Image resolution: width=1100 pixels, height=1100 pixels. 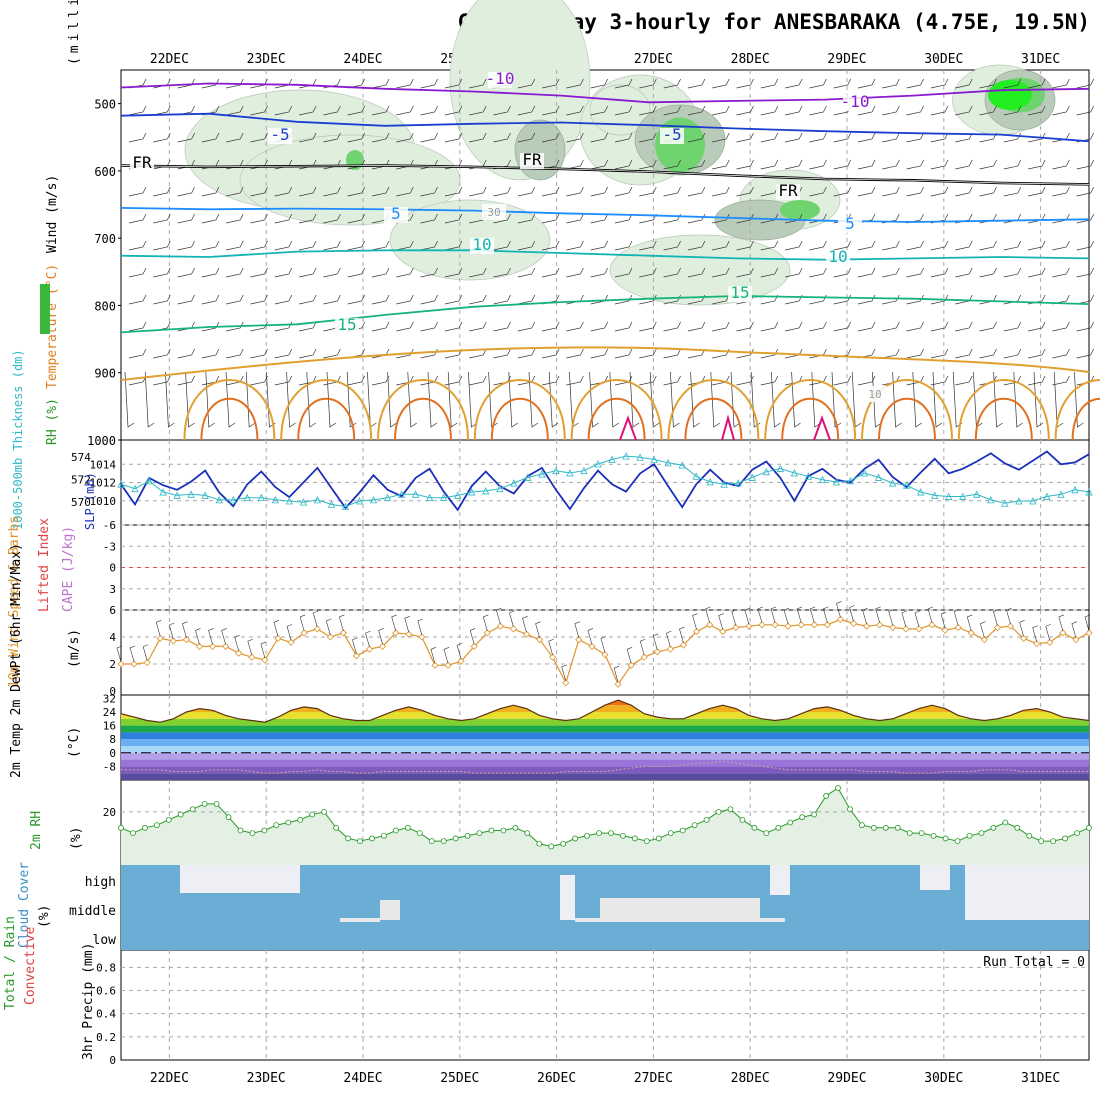 I want to click on rh-area, so click(x=605, y=826).